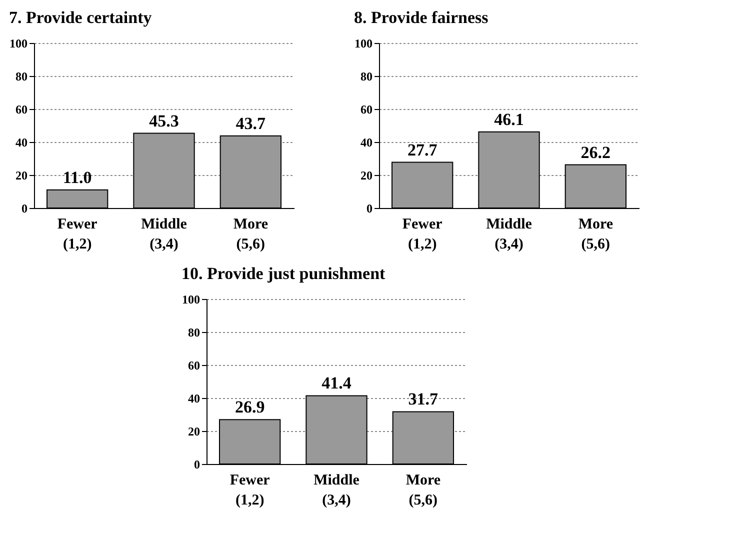  I want to click on data-label: 43.7, so click(251, 123).